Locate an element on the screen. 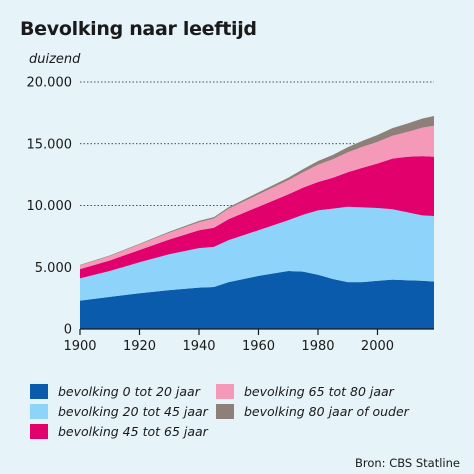 The image size is (474, 474). legend-label: bevolking 20 tot 45 jaar is located at coordinates (133, 411).